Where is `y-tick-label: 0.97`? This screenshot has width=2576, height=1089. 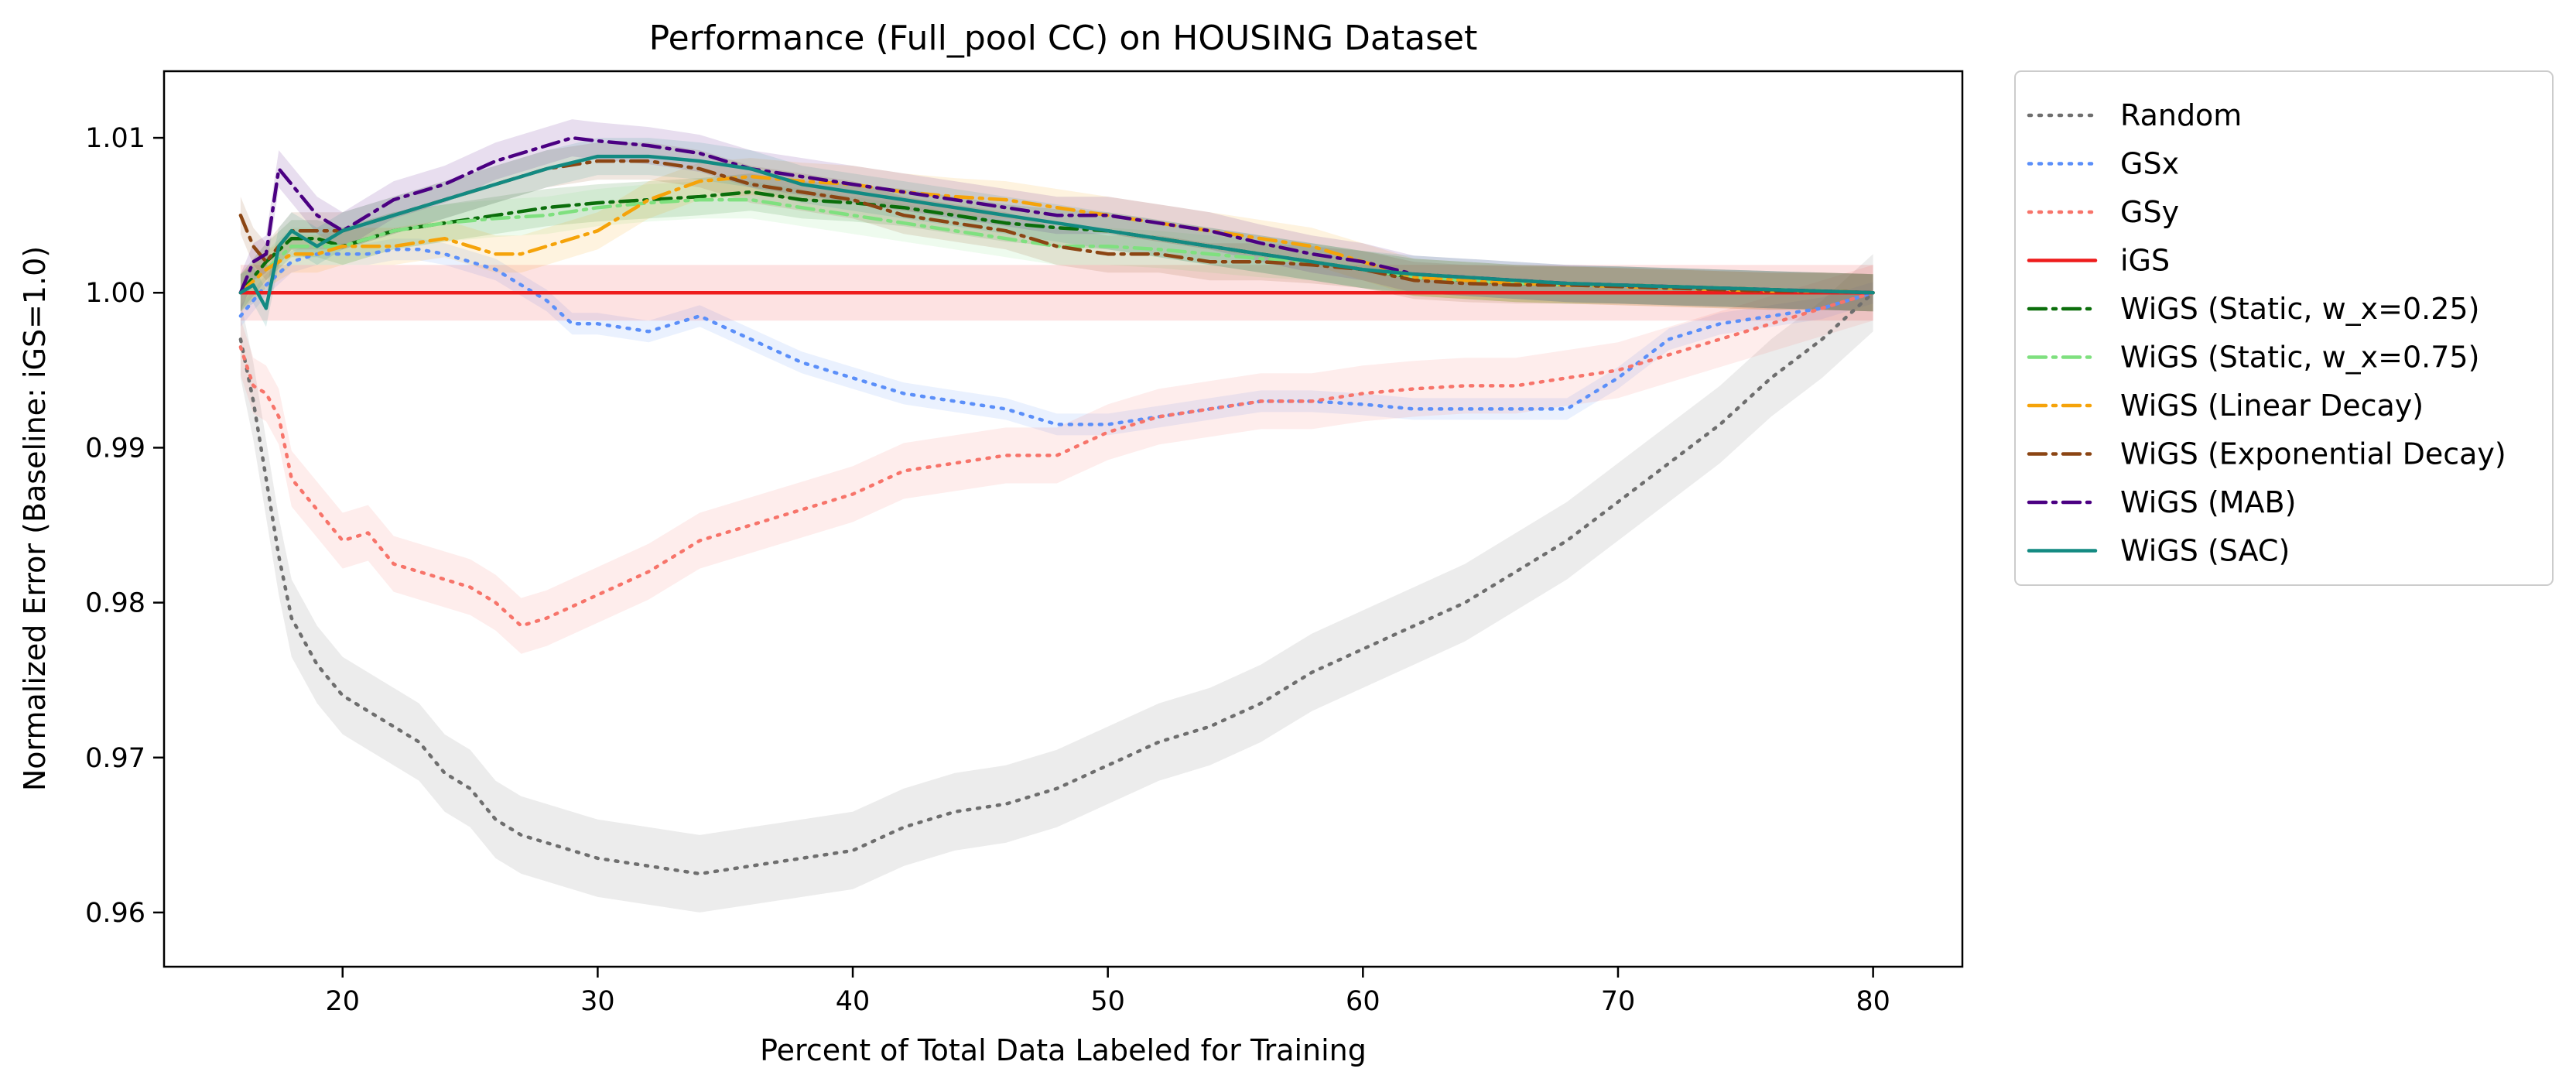 y-tick-label: 0.97 is located at coordinates (115, 758).